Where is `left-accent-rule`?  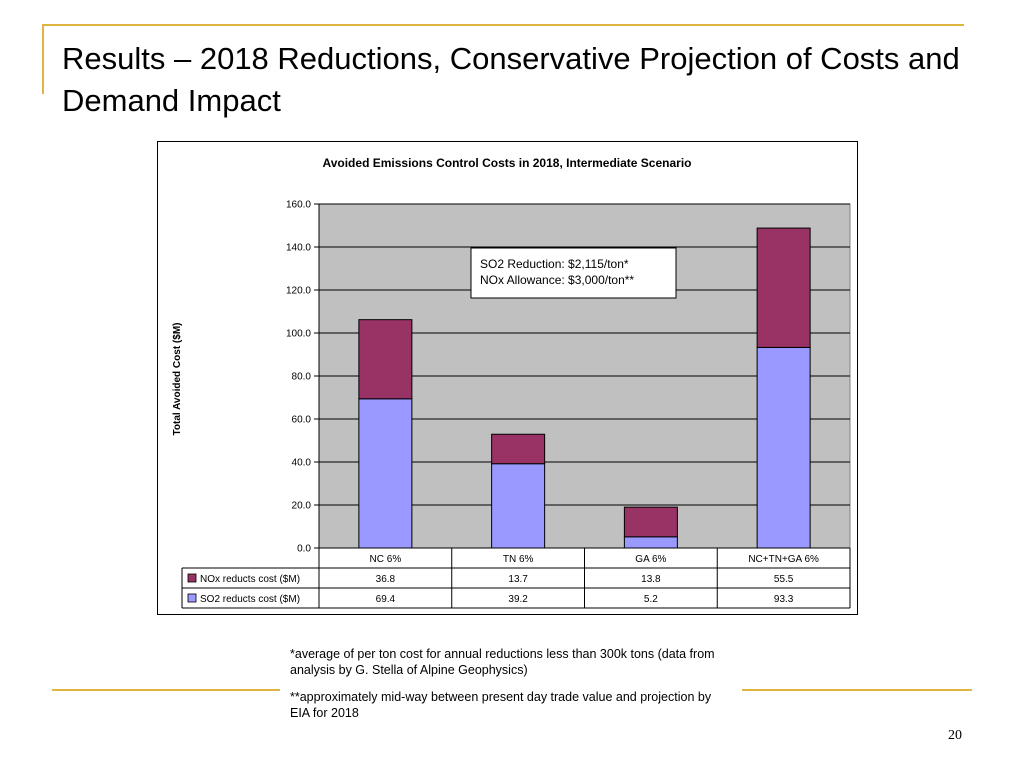
left-accent-rule is located at coordinates (43, 59).